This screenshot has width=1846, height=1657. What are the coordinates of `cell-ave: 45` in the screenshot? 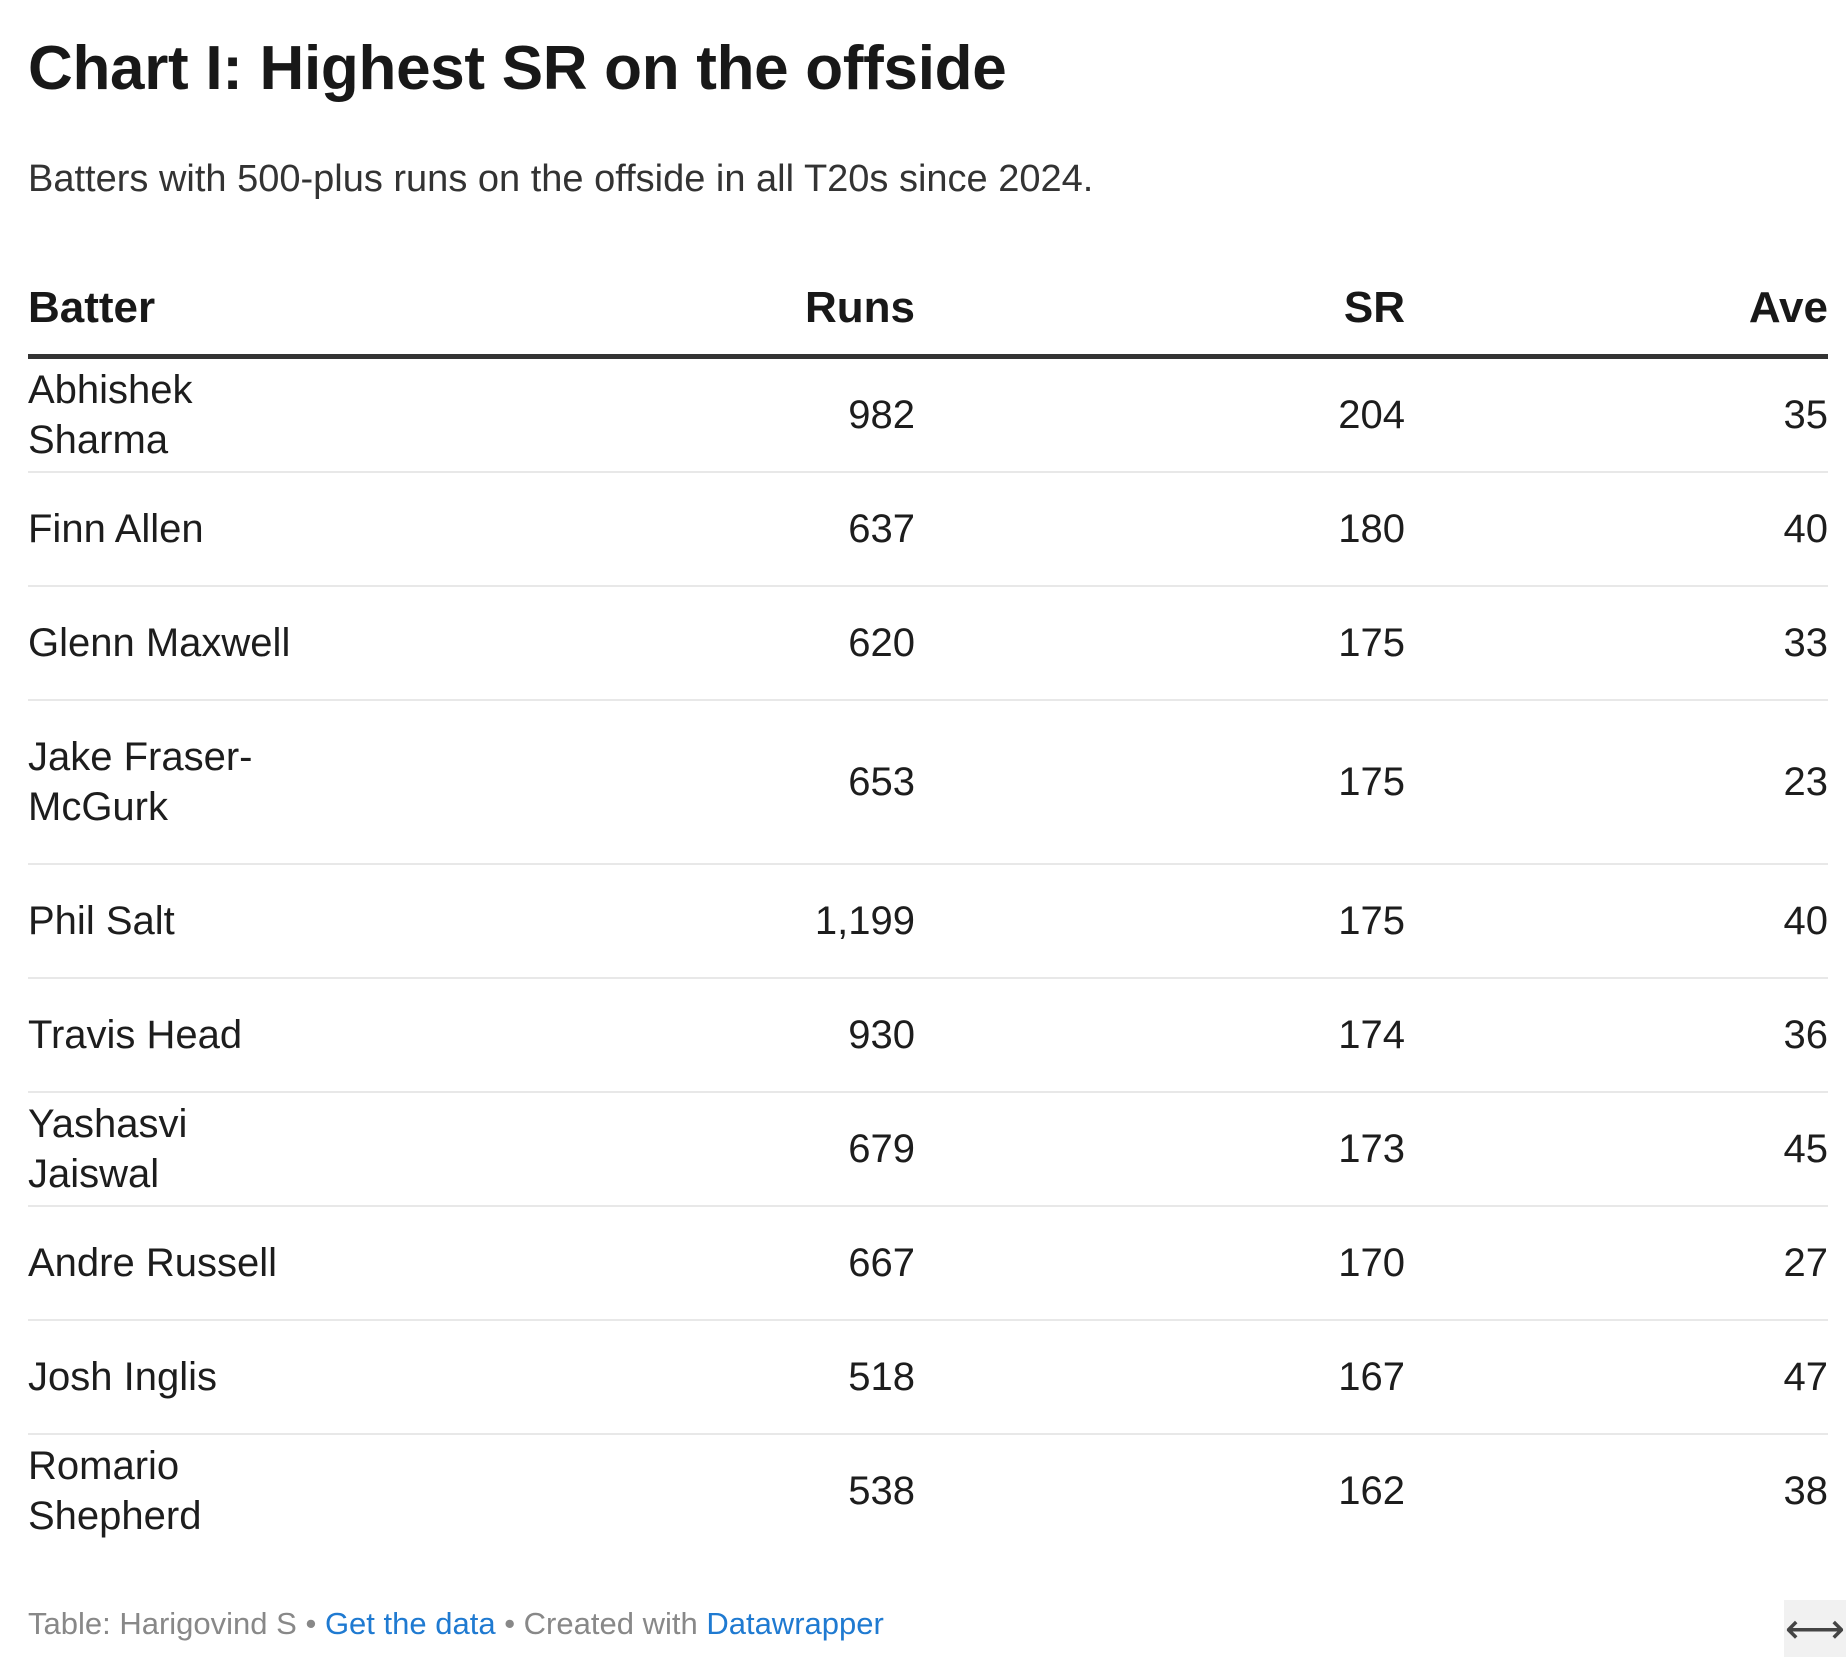 It's located at (1616, 1149).